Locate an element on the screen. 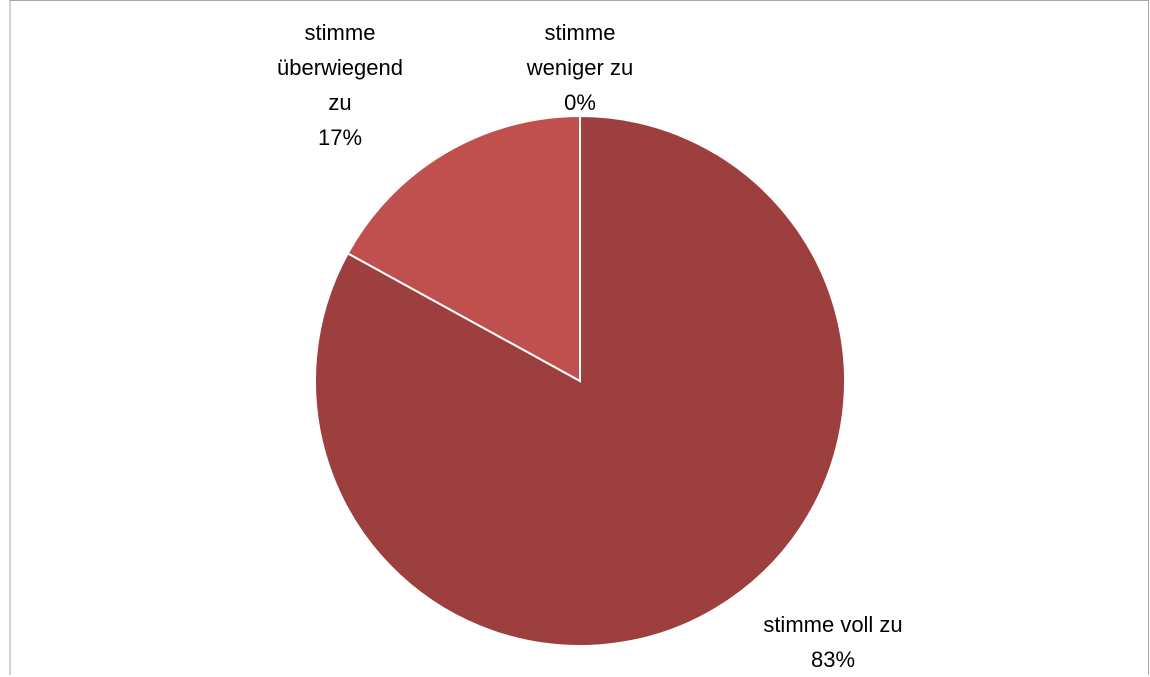 The width and height of the screenshot is (1150, 677). slice-label: stimme voll zu 83% is located at coordinates (833, 642).